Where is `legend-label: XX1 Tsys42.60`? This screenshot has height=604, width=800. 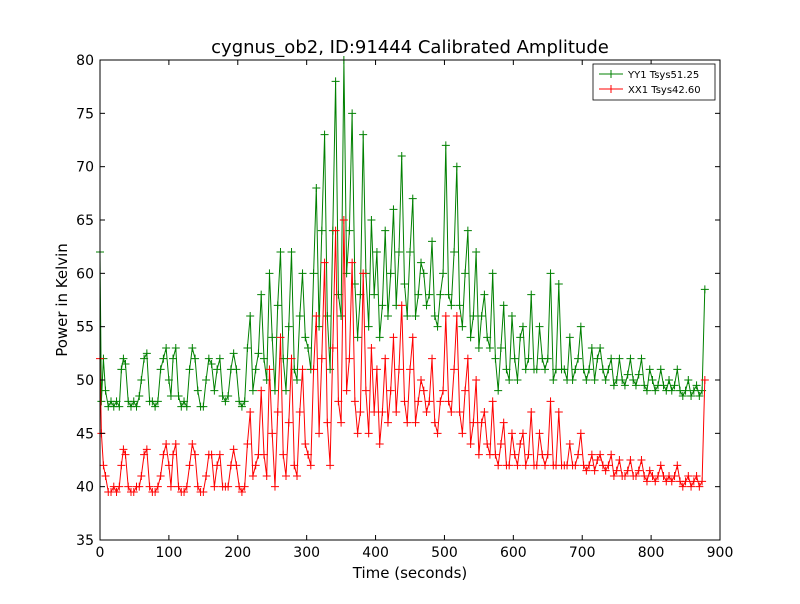
legend-label: XX1 Tsys42.60 is located at coordinates (664, 90).